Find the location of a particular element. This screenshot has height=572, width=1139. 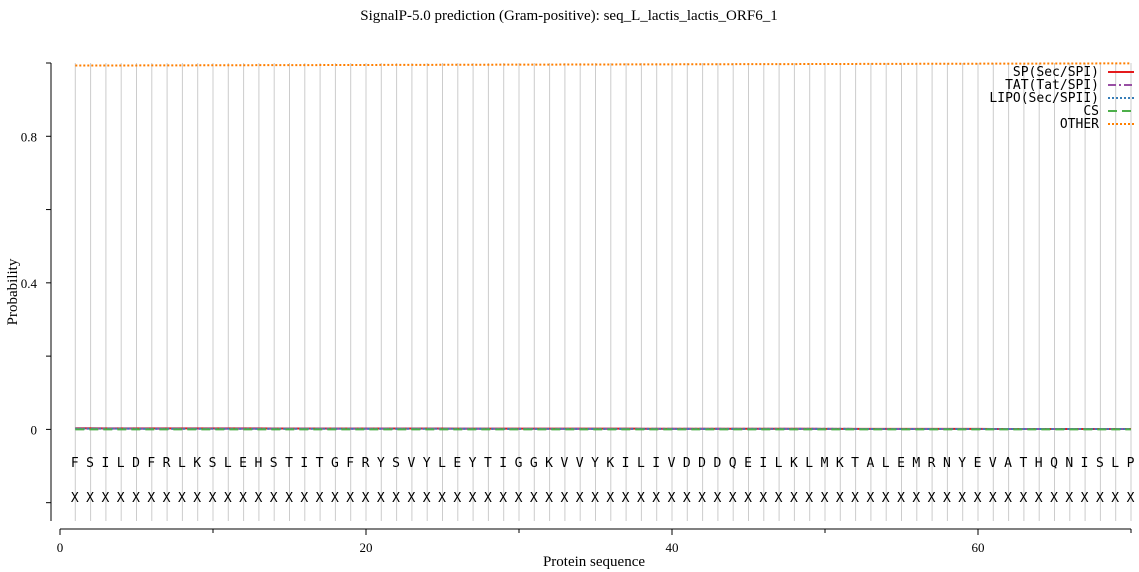

x-tick-label: 20 is located at coordinates (366, 547).